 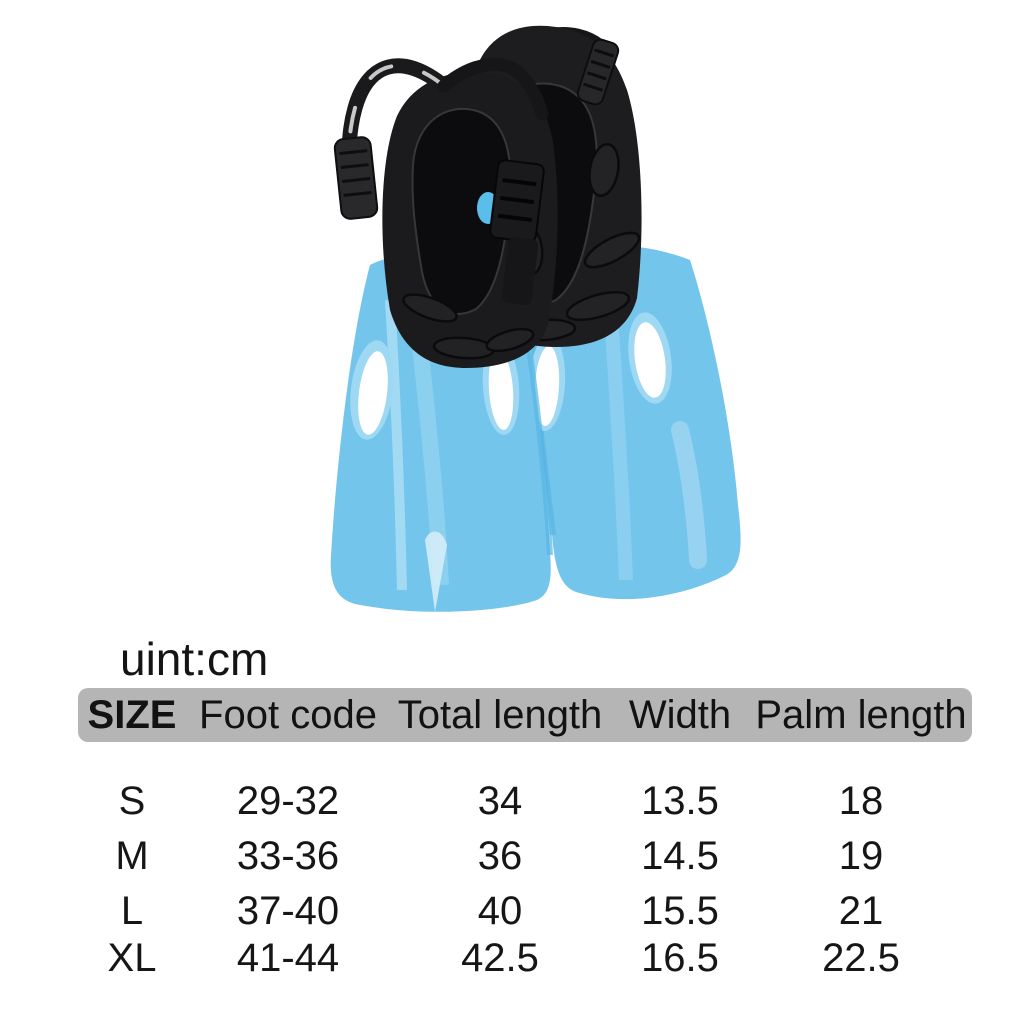 I want to click on left-shoe-heel-opening, so click(x=461, y=211).